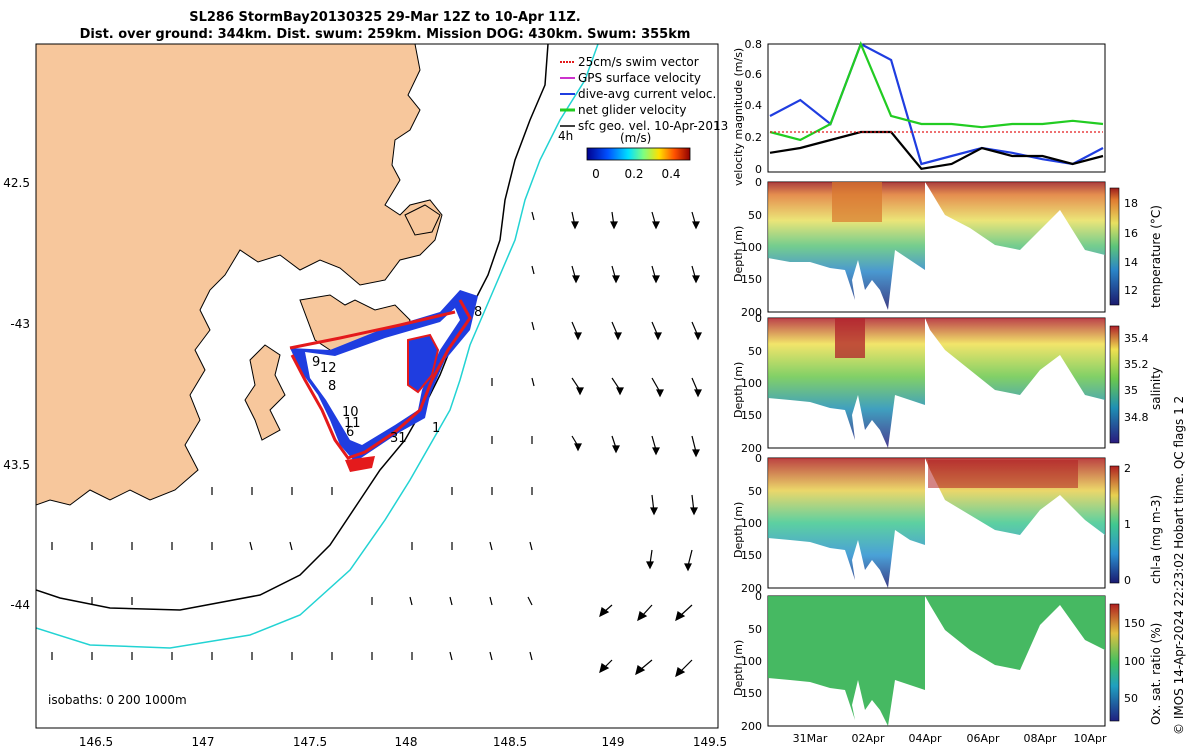 This screenshot has height=750, width=1200. Describe the element at coordinates (1114, 384) in the screenshot. I see `salinity-colorbar` at that location.